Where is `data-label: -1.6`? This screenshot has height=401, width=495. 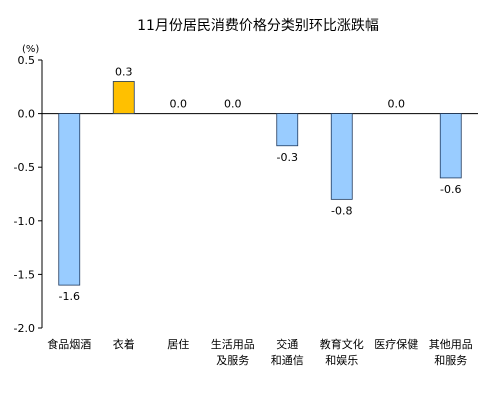 data-label: -1.6 is located at coordinates (69, 296).